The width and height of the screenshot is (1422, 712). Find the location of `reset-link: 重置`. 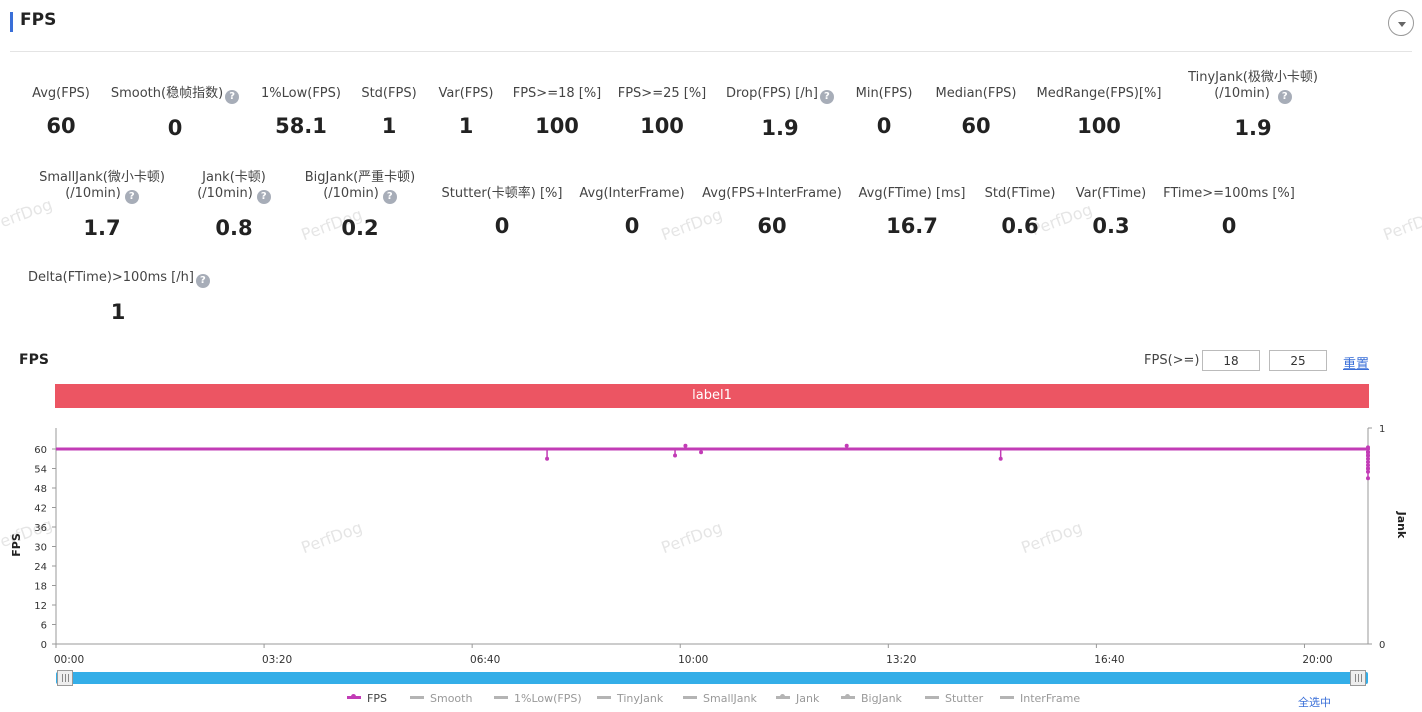

reset-link: 重置 is located at coordinates (1356, 364).